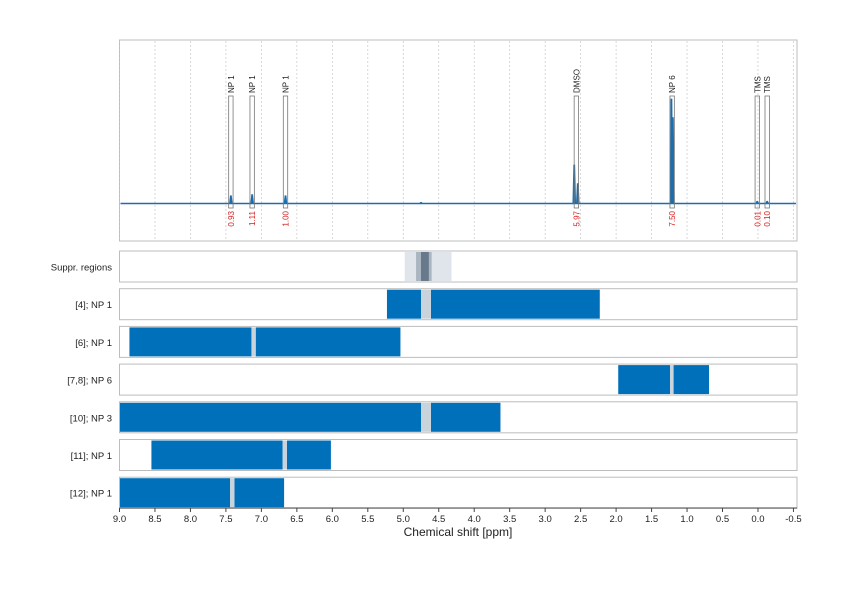 The image size is (842, 595). What do you see at coordinates (767, 218) in the screenshot?
I see `integral-value: 0.10` at bounding box center [767, 218].